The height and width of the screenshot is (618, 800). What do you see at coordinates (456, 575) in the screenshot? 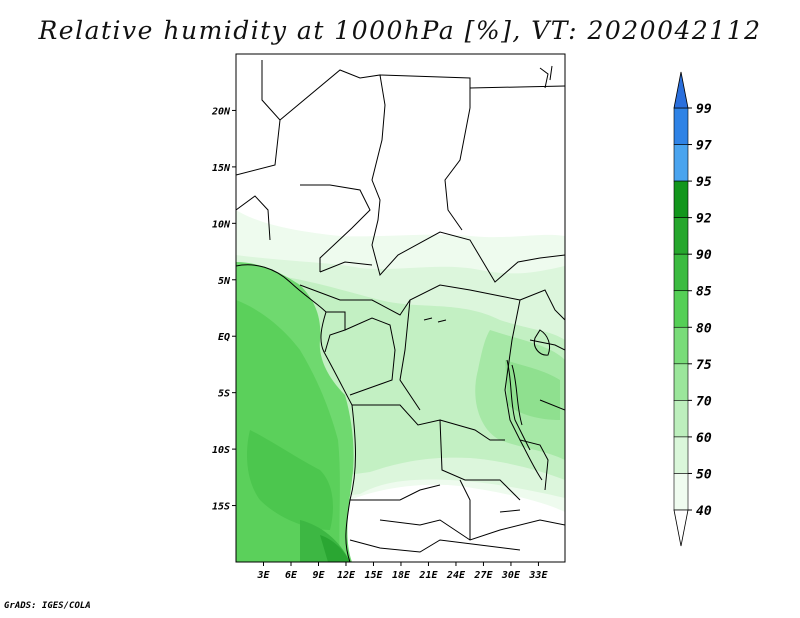
I see `lon-tick-label: 24E` at bounding box center [456, 575].